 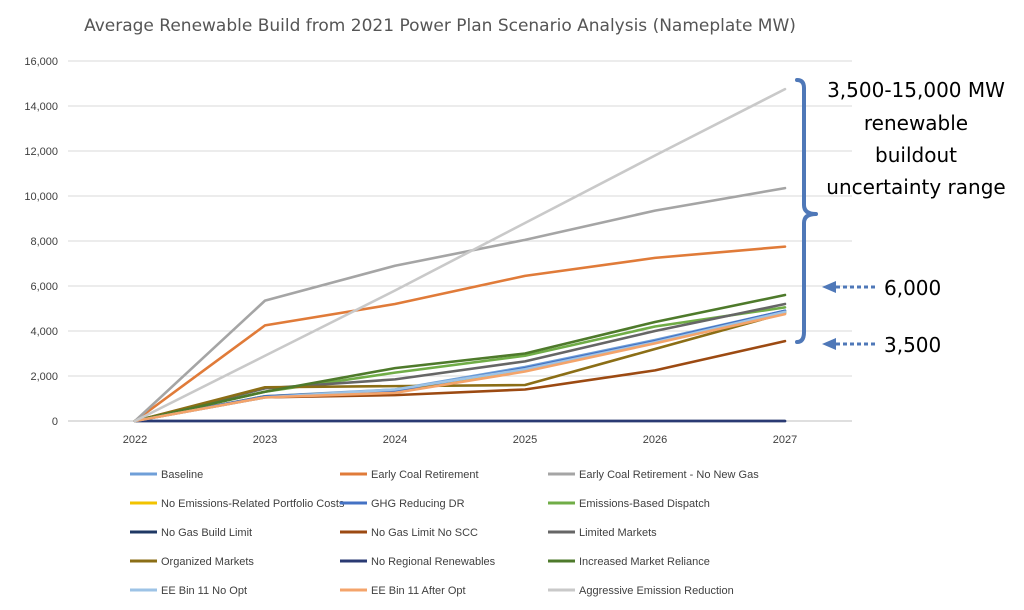 What do you see at coordinates (915, 187) in the screenshot?
I see `range-label-line-4: uncertainty range` at bounding box center [915, 187].